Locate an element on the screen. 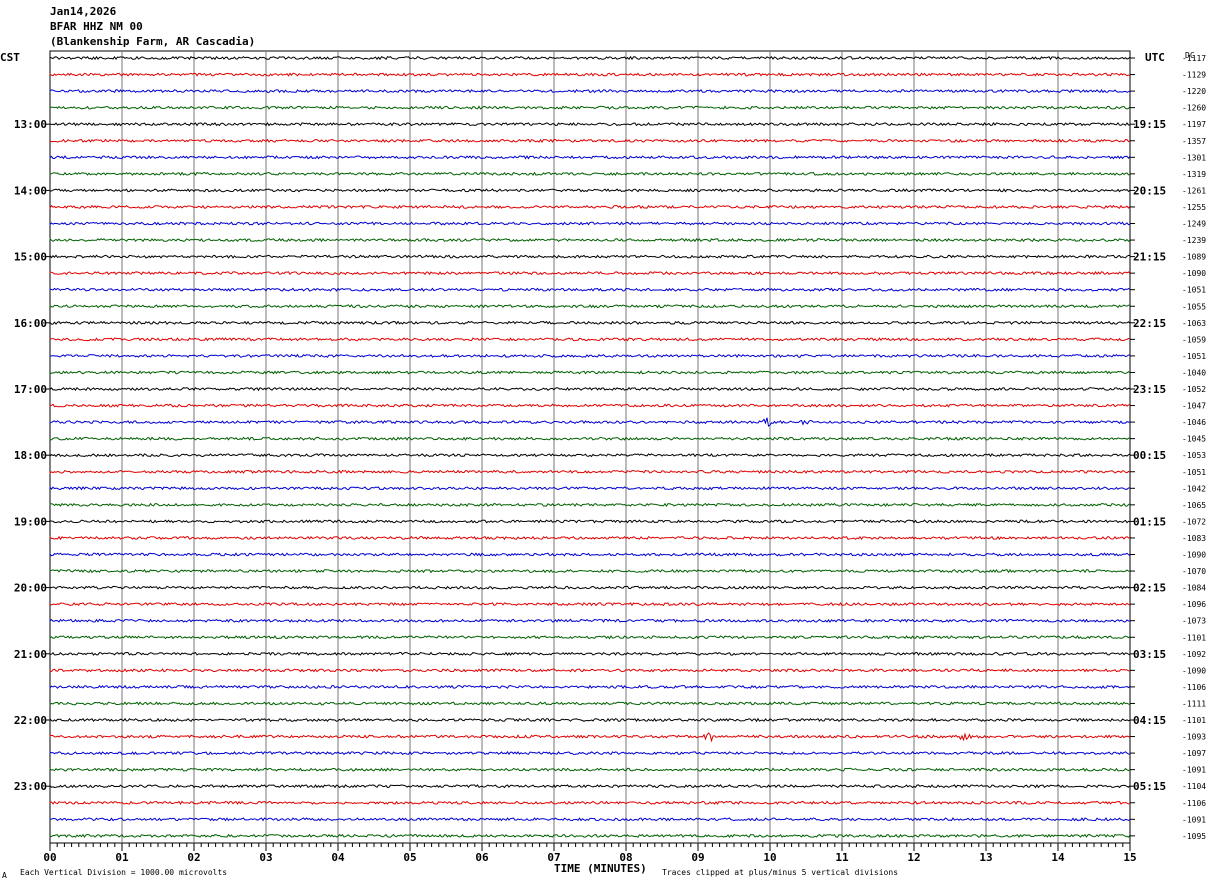 This screenshot has height=886, width=1210. right-hour-label: 00:15 is located at coordinates (1149, 455).